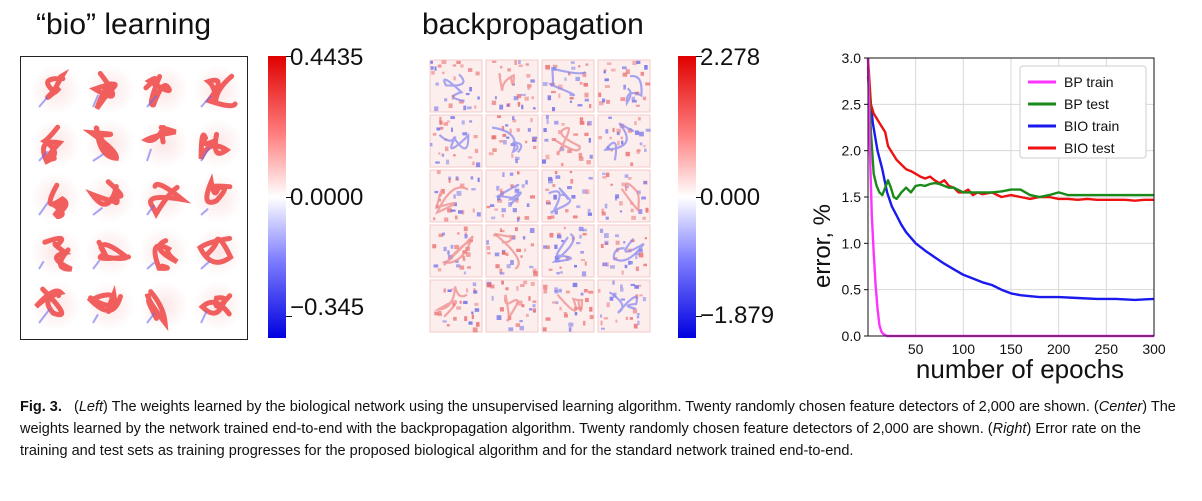 The height and width of the screenshot is (501, 1202). I want to click on x-tick-label: 150, so click(1011, 349).